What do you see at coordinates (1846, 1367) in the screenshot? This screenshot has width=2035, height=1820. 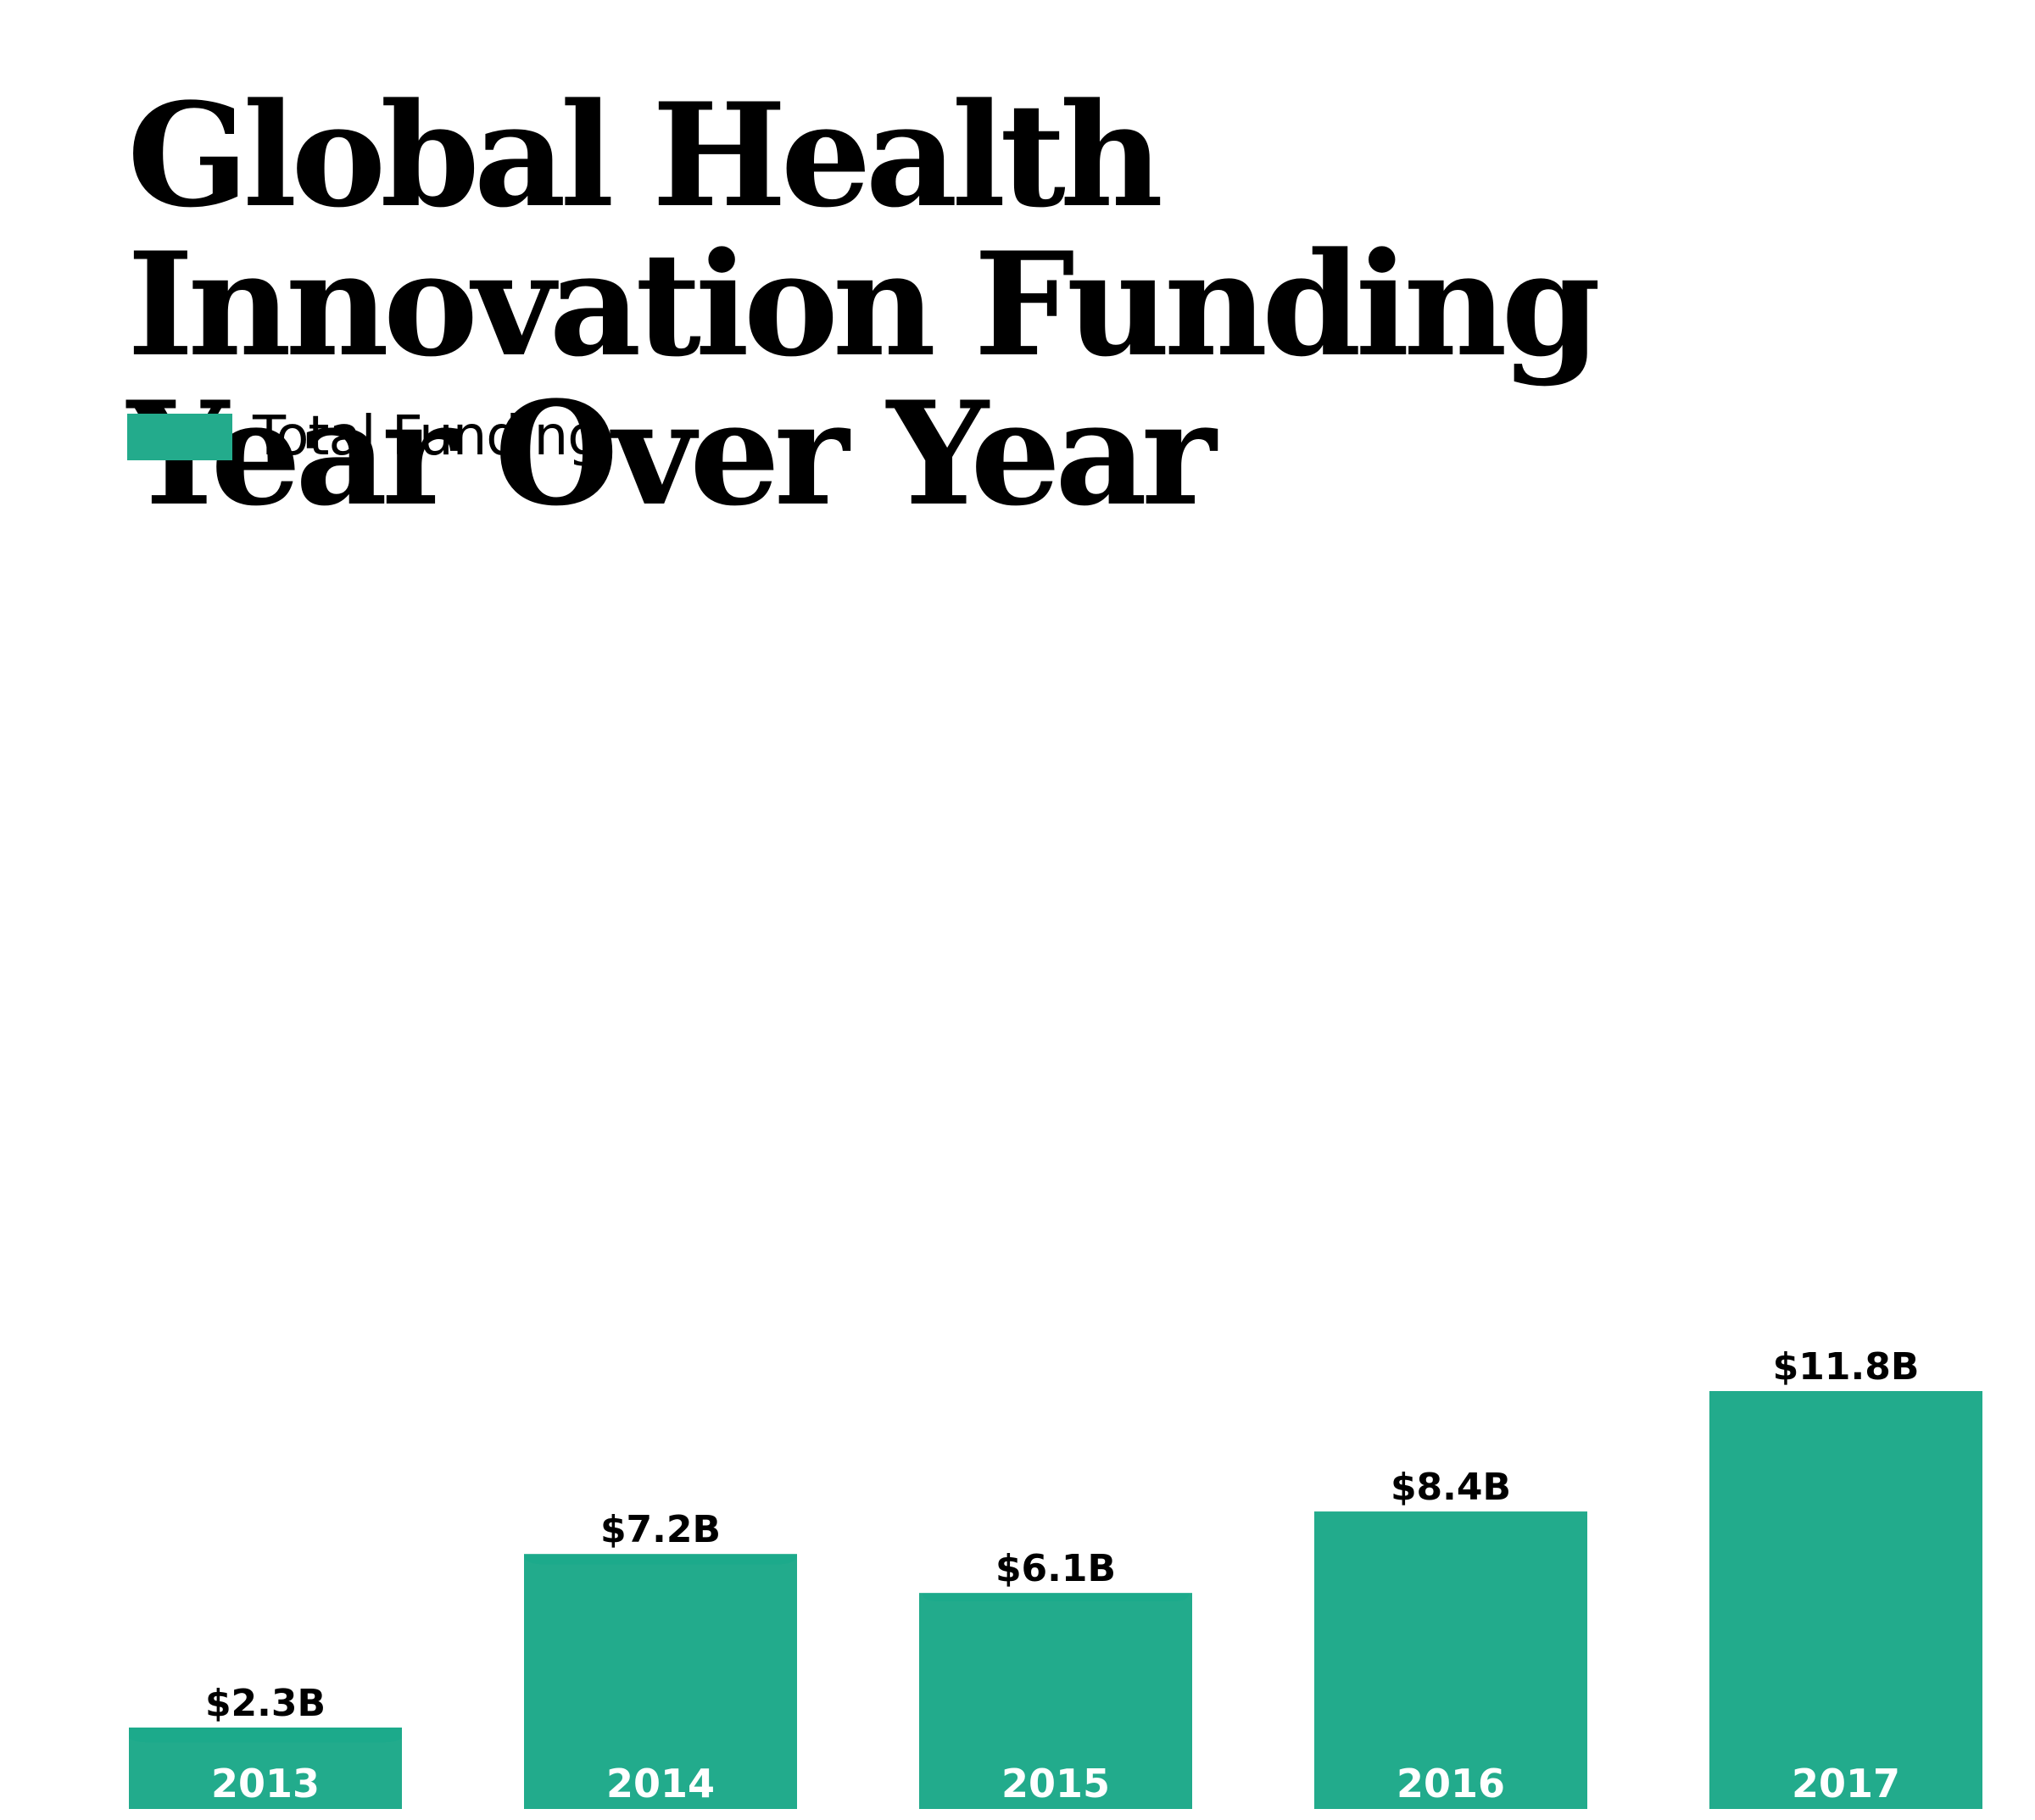 I see `bar-value-label-2017: $11.8B` at bounding box center [1846, 1367].